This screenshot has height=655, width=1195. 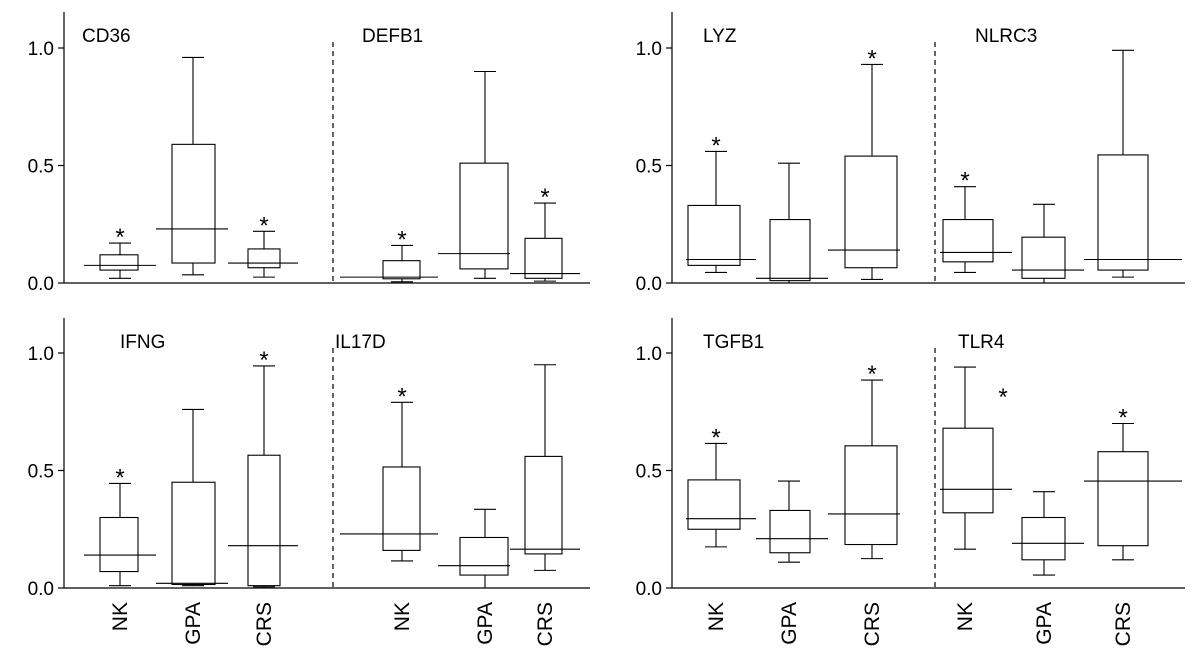 I want to click on gene-label: DEFB1, so click(x=392, y=36).